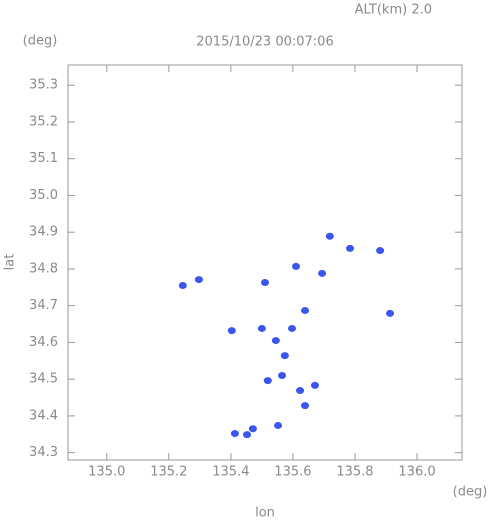 This screenshot has width=491, height=521. What do you see at coordinates (265, 513) in the screenshot?
I see `x-axis-label: lon` at bounding box center [265, 513].